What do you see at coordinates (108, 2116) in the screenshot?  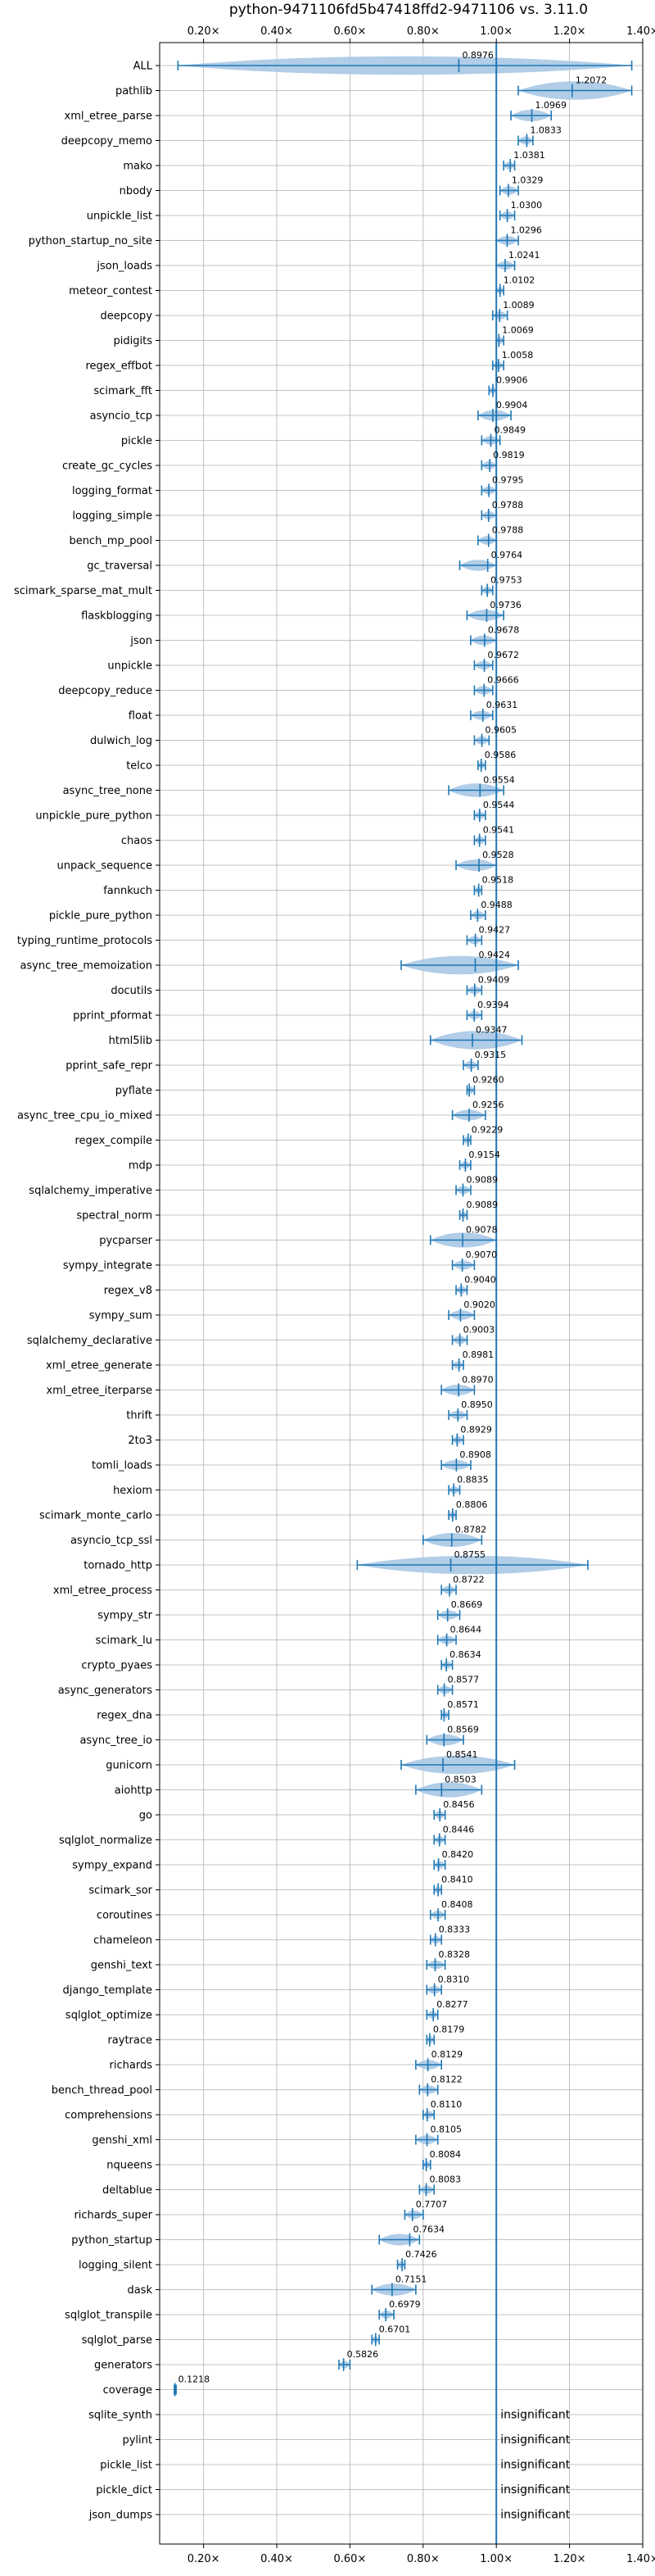 I see `y-tick-label: comprehensions` at bounding box center [108, 2116].